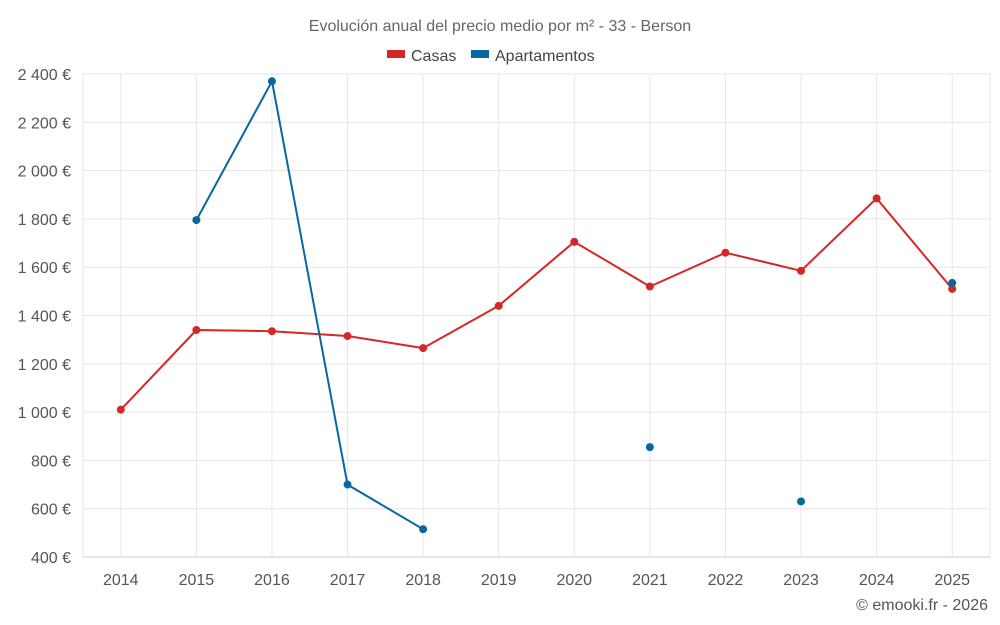 This screenshot has width=1000, height=625. I want to click on x-tick-label: 2020, so click(574, 580).